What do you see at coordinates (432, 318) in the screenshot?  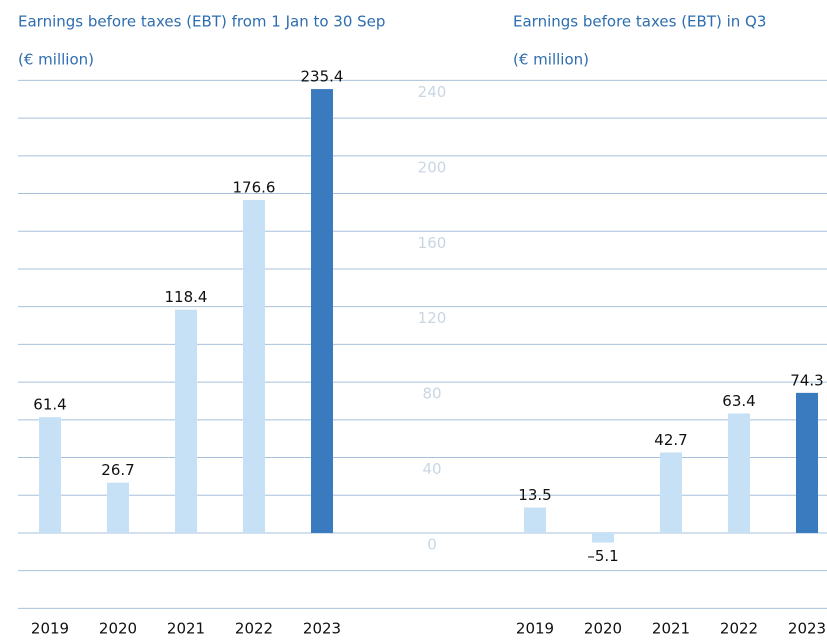 I see `y-tick-label: 120` at bounding box center [432, 318].